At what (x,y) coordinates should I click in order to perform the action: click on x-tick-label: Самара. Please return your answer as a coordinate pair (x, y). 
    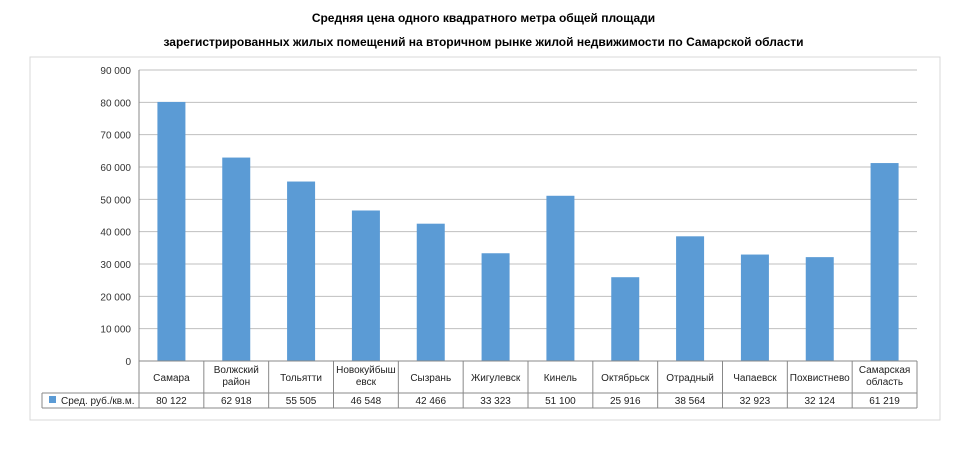
    Looking at the image, I should click on (171, 378).